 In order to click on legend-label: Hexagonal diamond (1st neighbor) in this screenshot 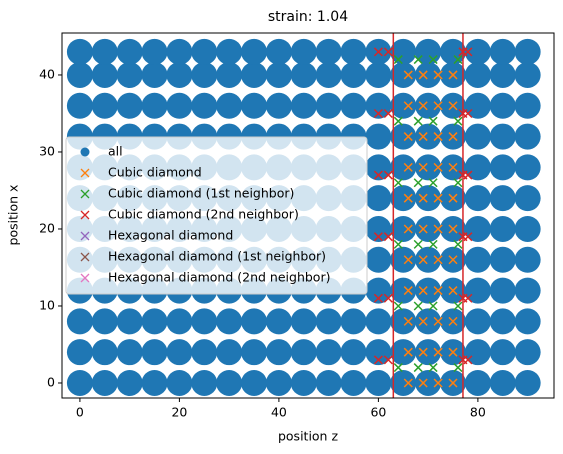, I will do `click(217, 256)`.